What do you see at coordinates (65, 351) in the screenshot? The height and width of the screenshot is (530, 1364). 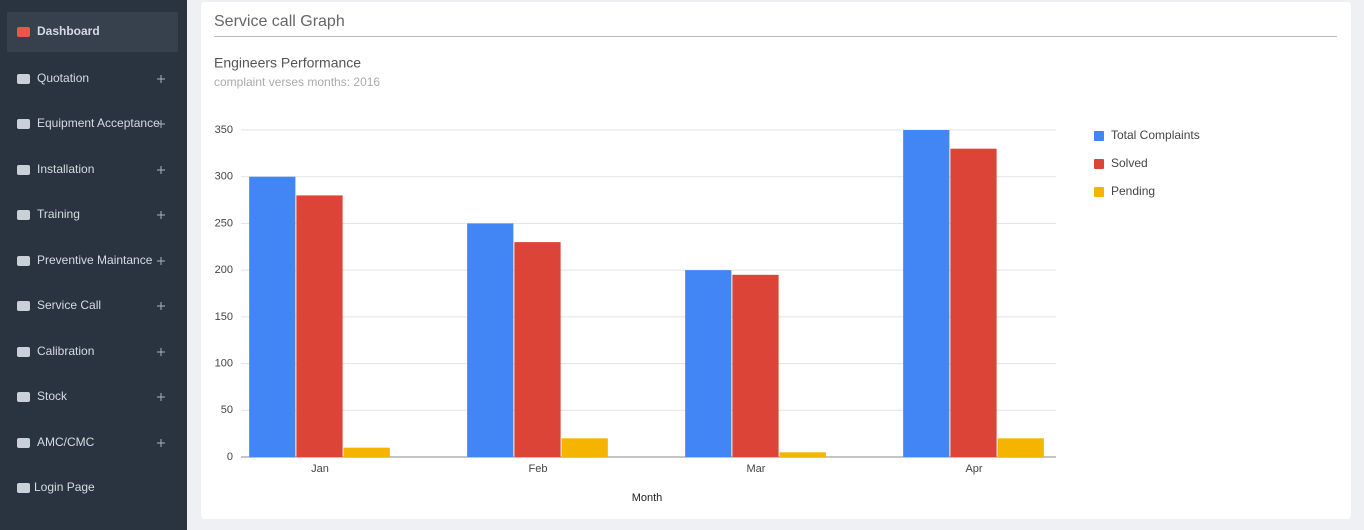 I see `nav-label: Calibration` at bounding box center [65, 351].